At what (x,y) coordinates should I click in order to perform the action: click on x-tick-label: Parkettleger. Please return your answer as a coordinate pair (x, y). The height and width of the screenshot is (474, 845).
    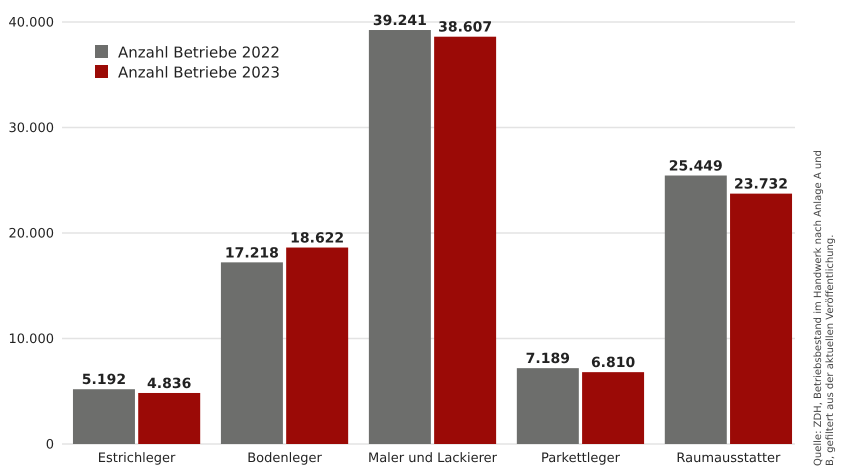
    Looking at the image, I should click on (580, 458).